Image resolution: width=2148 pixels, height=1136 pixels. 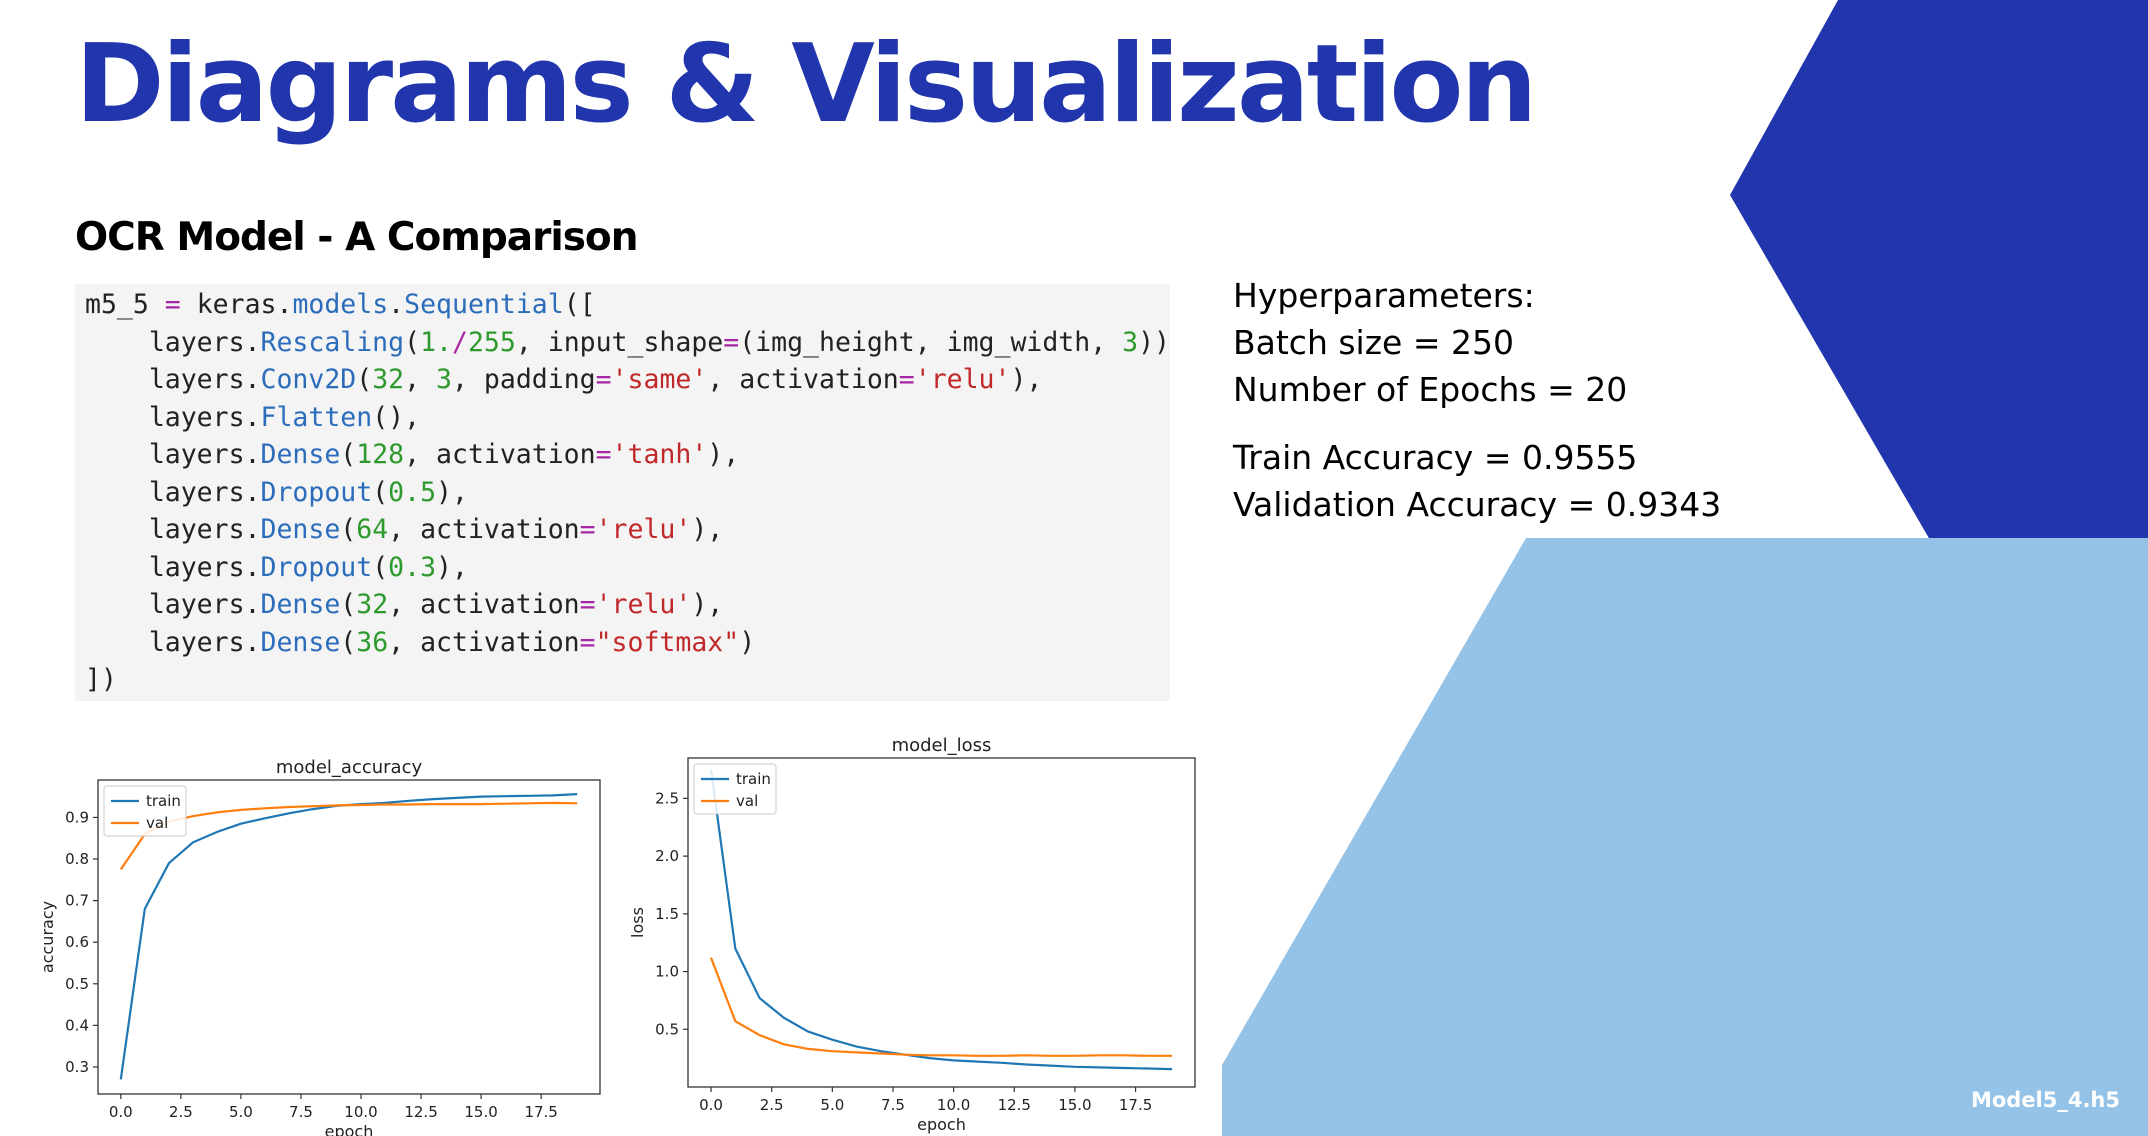 I want to click on slide-subtitle: OCR Model - A Comparison, so click(x=356, y=237).